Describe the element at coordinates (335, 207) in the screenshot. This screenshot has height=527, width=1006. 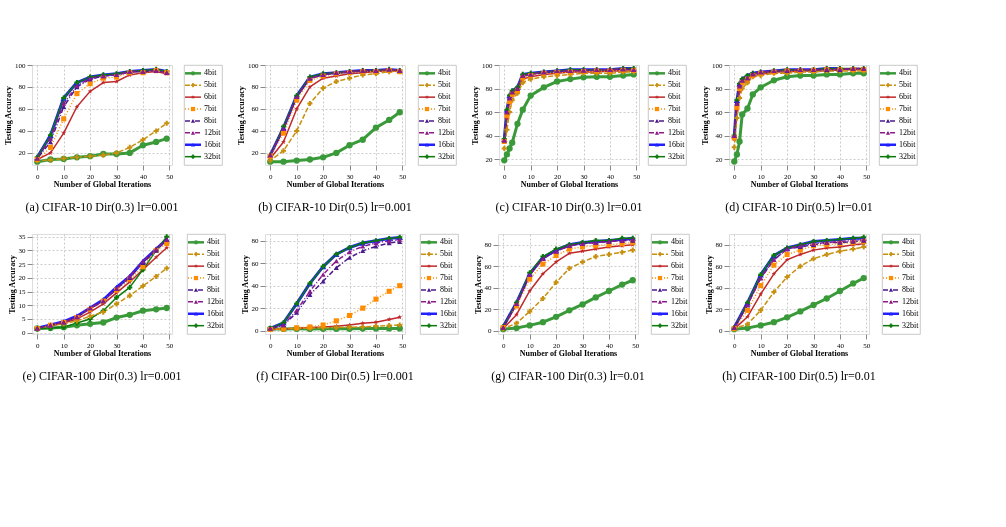
I see `text: (b) CIFAR-10 Dir(0.5) lr=0.001` at that location.